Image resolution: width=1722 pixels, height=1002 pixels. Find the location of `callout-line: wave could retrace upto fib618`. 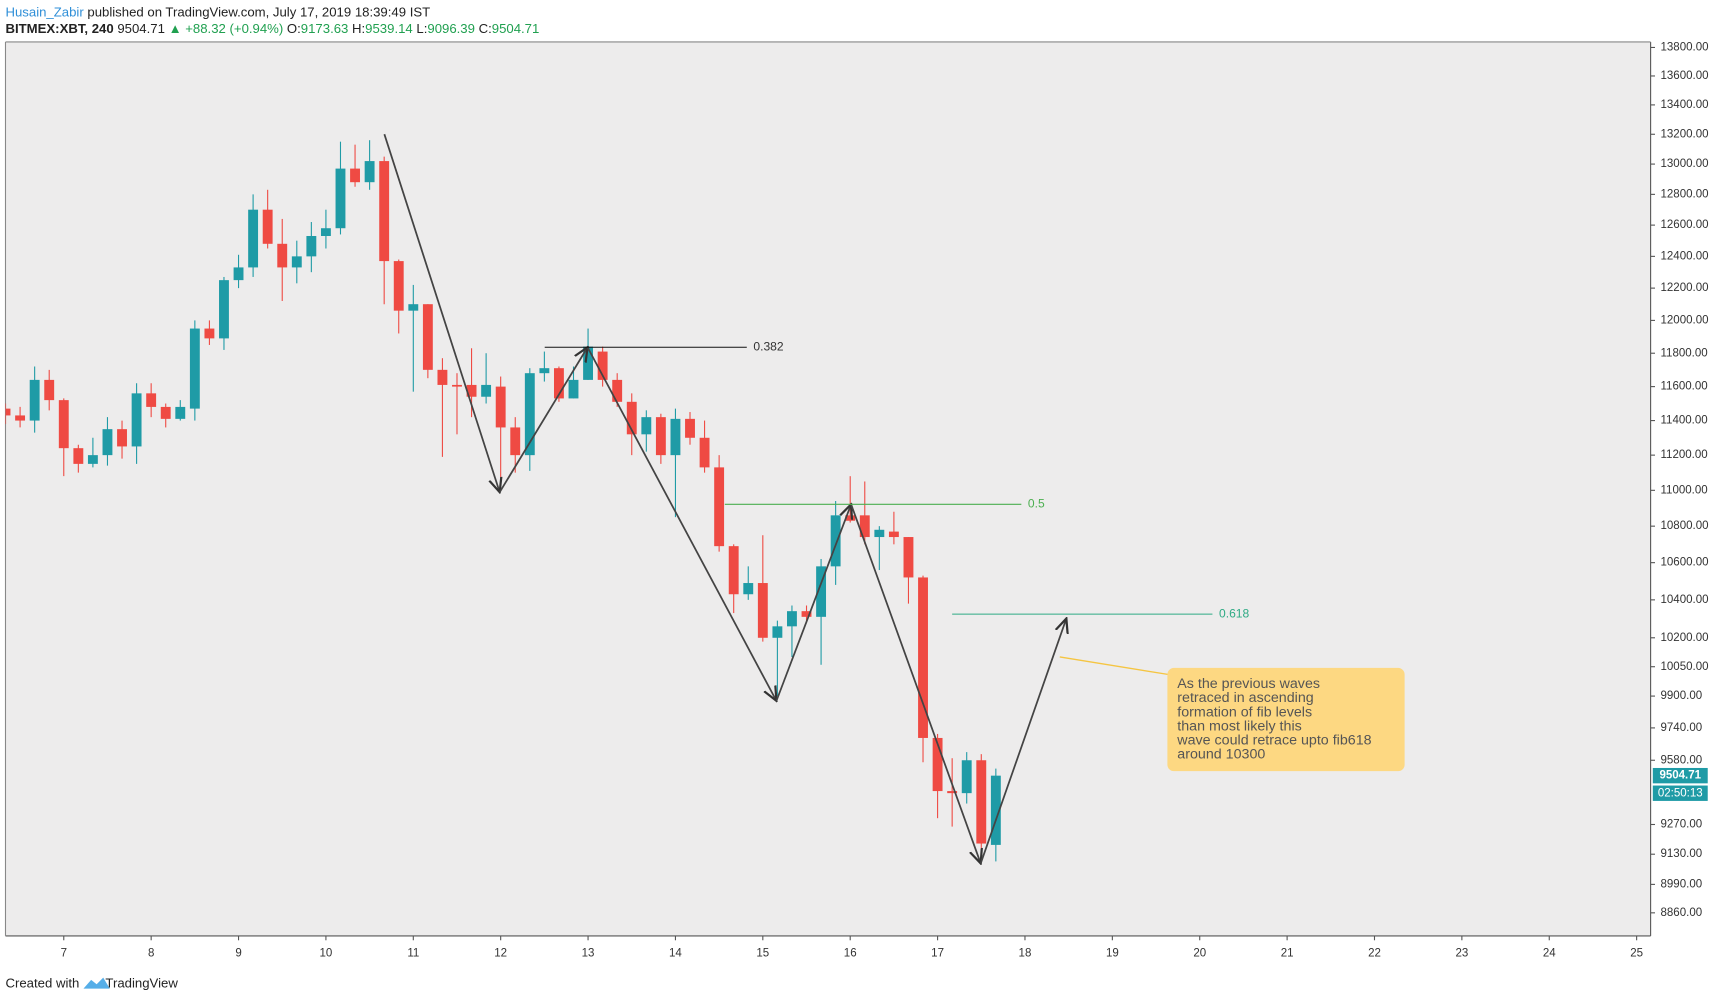

callout-line: wave could retrace upto fib618 is located at coordinates (1273, 740).